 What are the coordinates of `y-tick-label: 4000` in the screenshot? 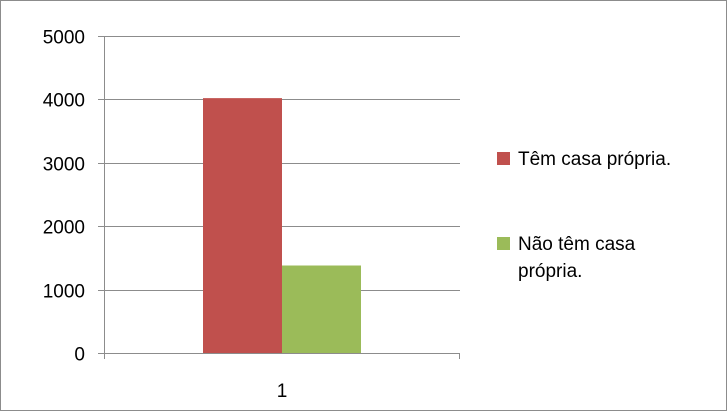 It's located at (64, 101).